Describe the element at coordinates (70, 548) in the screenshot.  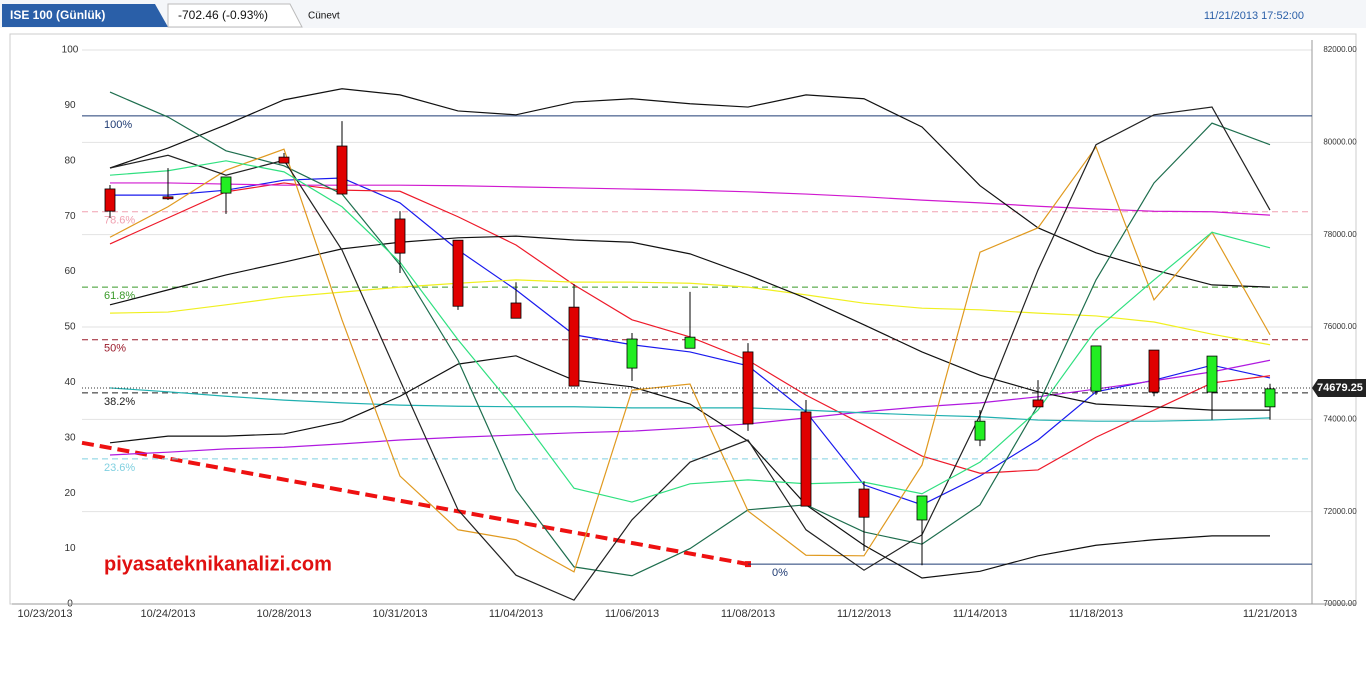
I see `y-tick-label: 10` at that location.